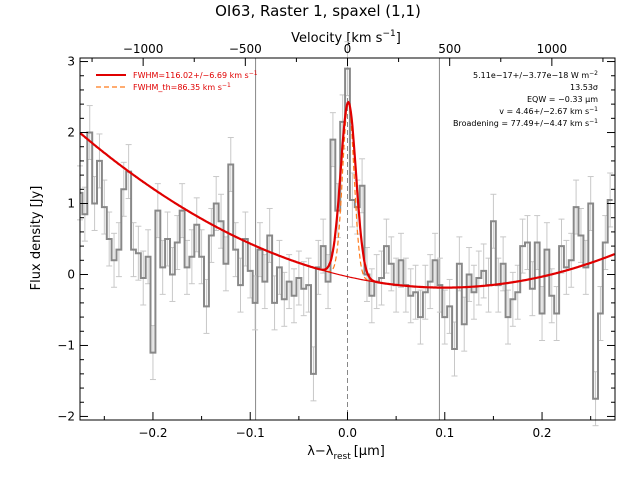 Image resolution: width=640 pixels, height=480 pixels. I want to click on velocity-tick-label: −1000, so click(143, 49).